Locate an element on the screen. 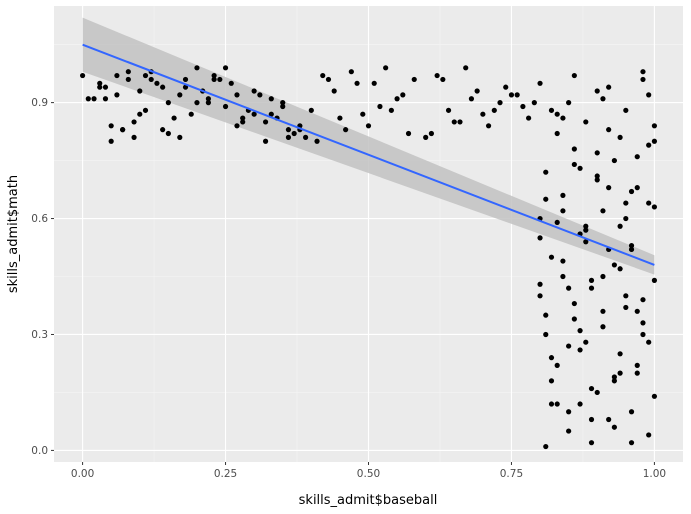  y-tick-label: 0.6 is located at coordinates (39, 219).